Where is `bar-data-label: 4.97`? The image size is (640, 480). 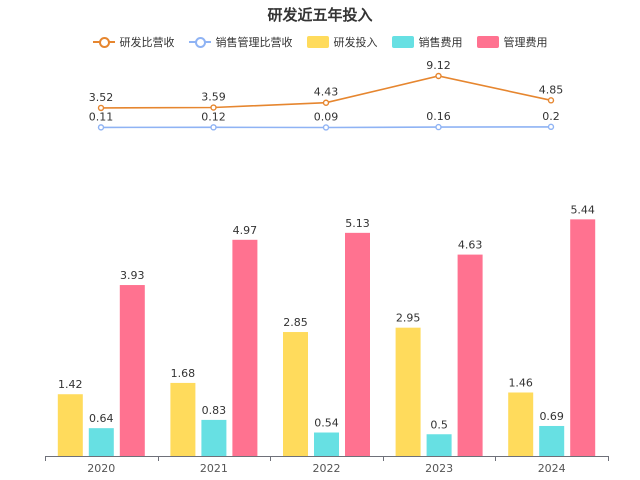 bar-data-label: 4.97 is located at coordinates (245, 230).